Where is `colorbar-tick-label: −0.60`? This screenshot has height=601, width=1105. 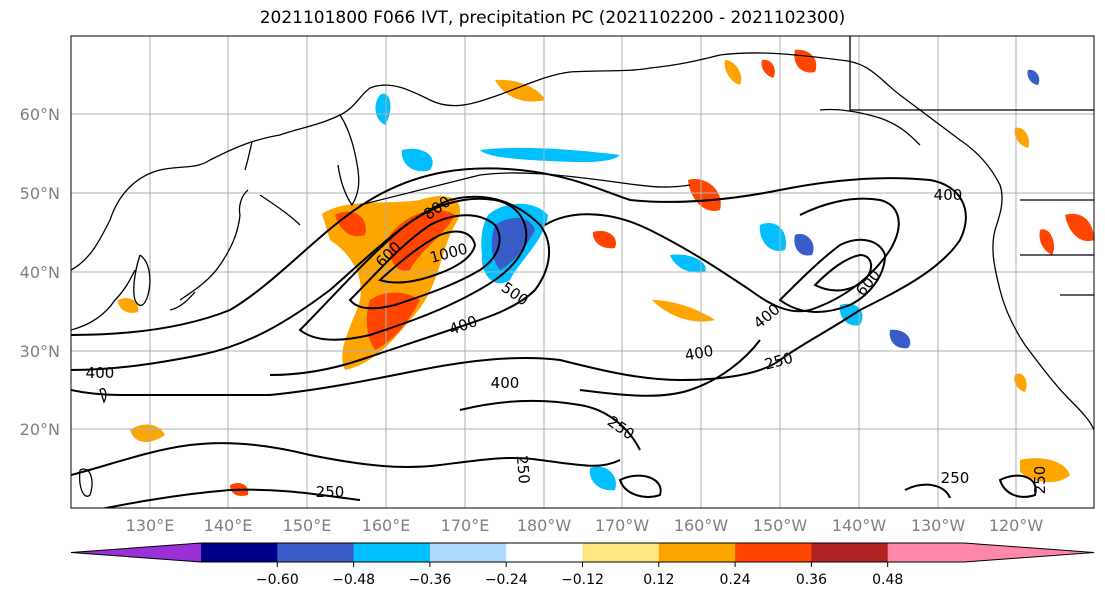 colorbar-tick-label: −0.60 is located at coordinates (277, 580).